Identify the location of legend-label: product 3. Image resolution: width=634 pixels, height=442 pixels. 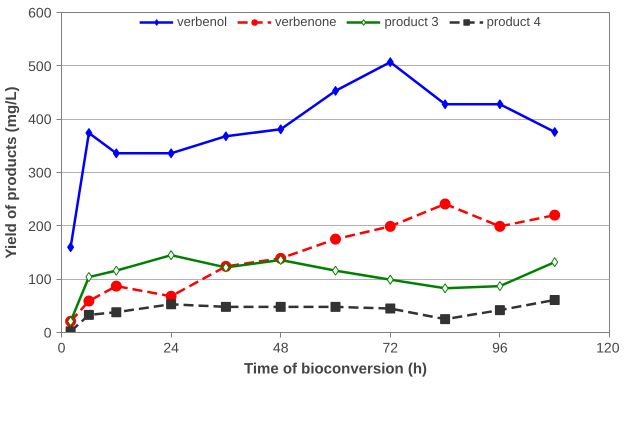
(411, 21).